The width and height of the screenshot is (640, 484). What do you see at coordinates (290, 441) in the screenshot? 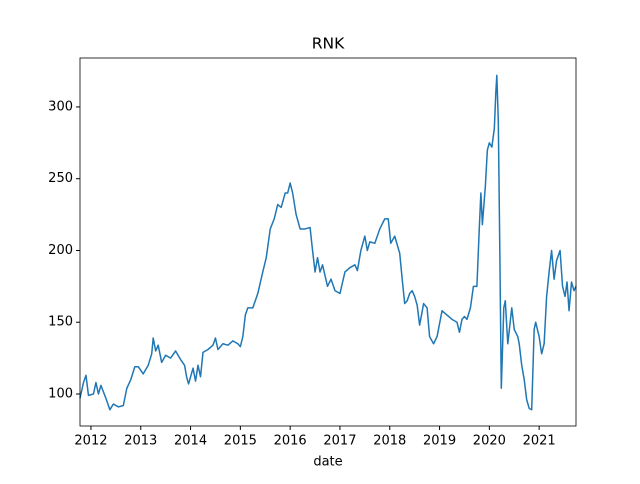
I see `x-tick-label: 2016` at bounding box center [290, 441].